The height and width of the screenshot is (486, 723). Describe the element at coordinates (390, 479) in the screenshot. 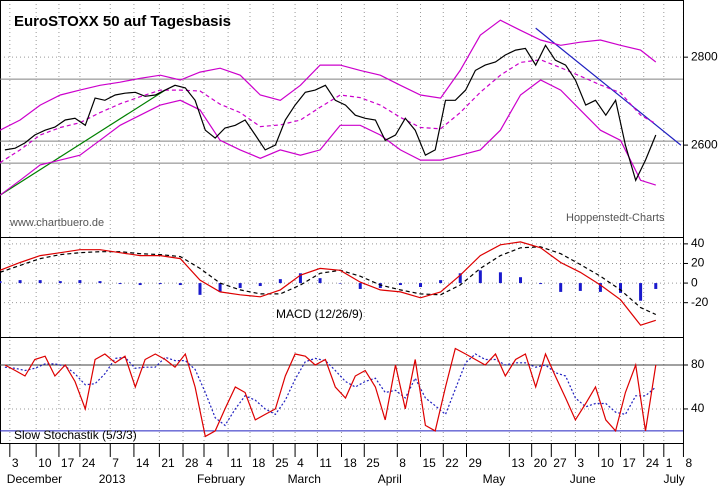

I see `month-label: April` at that location.